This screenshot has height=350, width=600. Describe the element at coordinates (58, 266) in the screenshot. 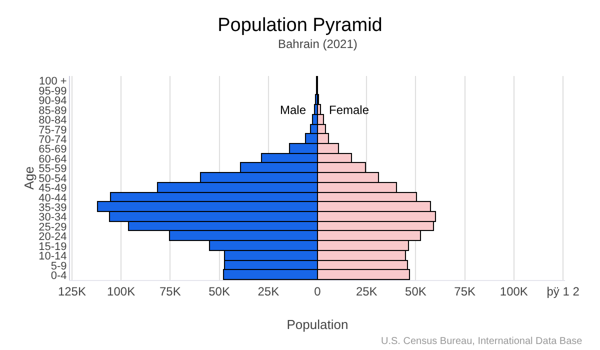

I see `y-tick-label: 5-9` at that location.